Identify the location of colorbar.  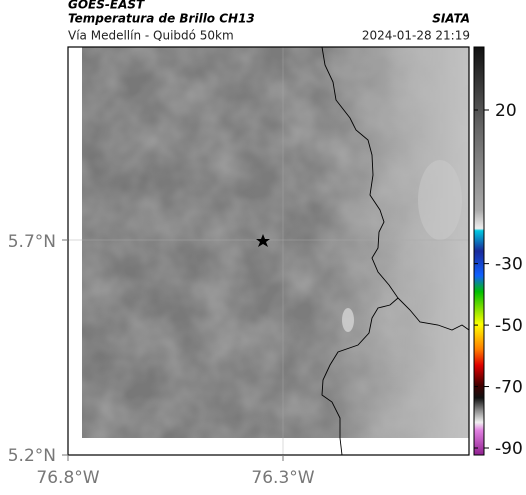
(479, 251).